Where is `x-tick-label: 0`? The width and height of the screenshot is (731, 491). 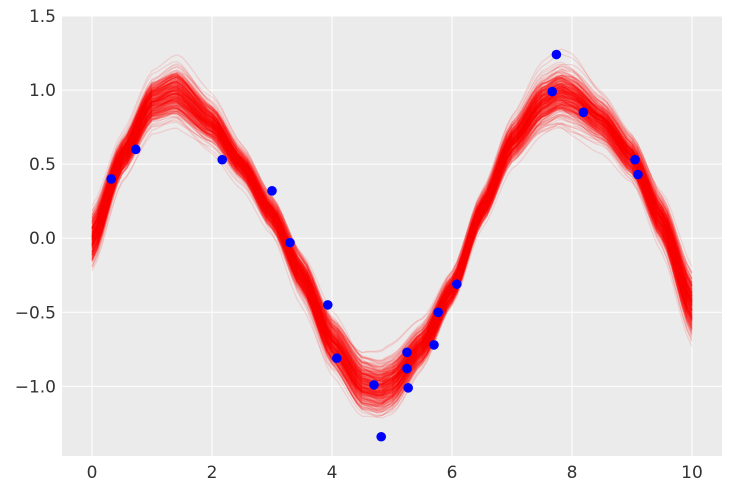
x-tick-label: 0 is located at coordinates (92, 473).